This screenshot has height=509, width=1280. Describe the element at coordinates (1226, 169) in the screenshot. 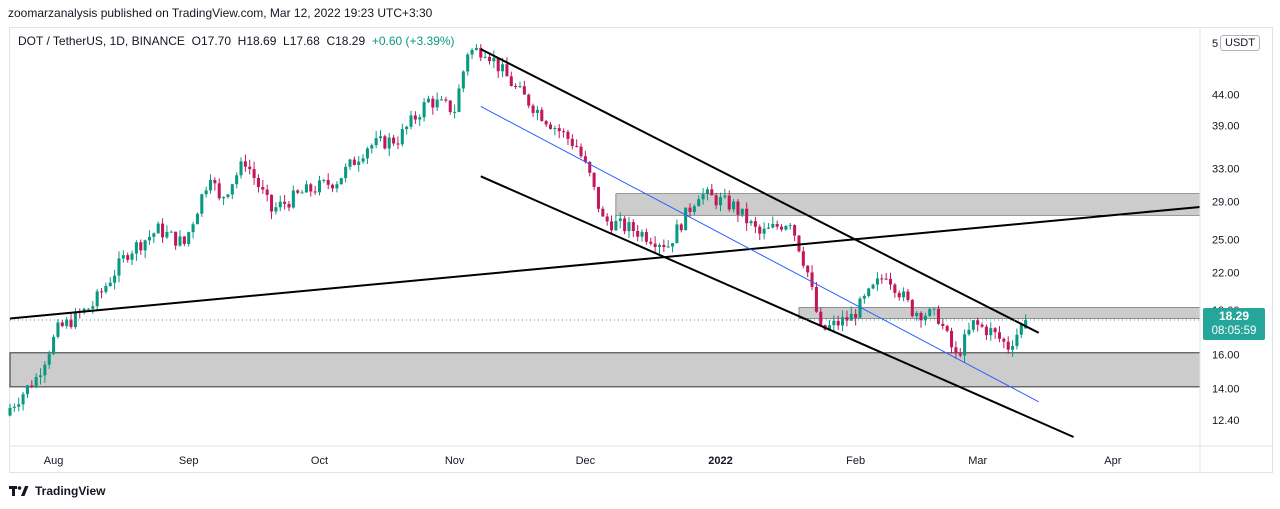

I see `y-tick-label: 33.00` at that location.